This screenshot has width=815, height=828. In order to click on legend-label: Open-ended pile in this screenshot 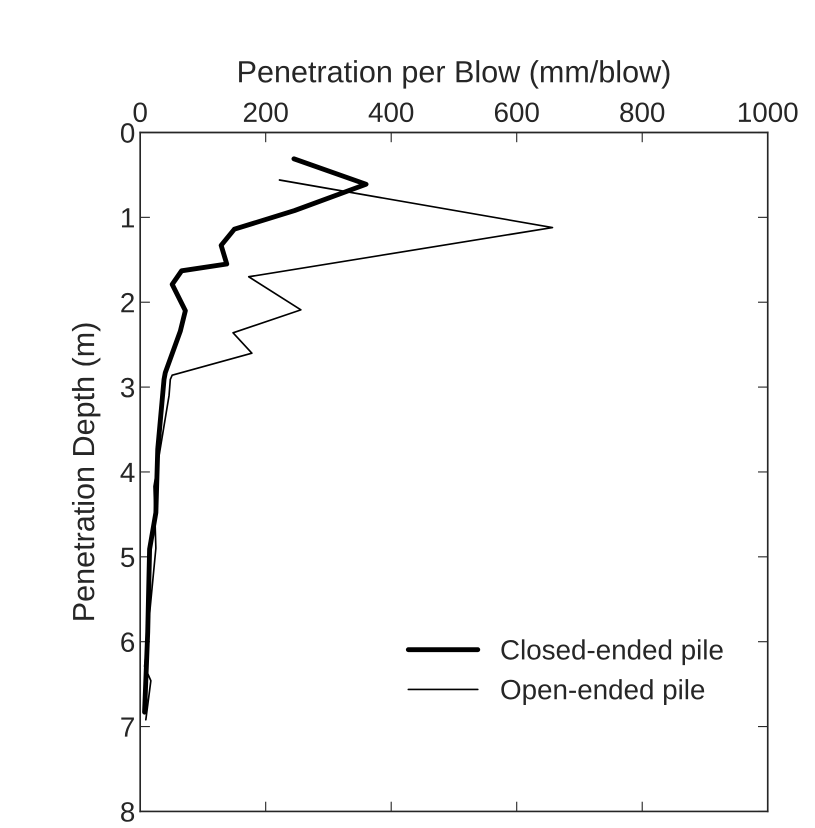, I will do `click(602, 692)`.